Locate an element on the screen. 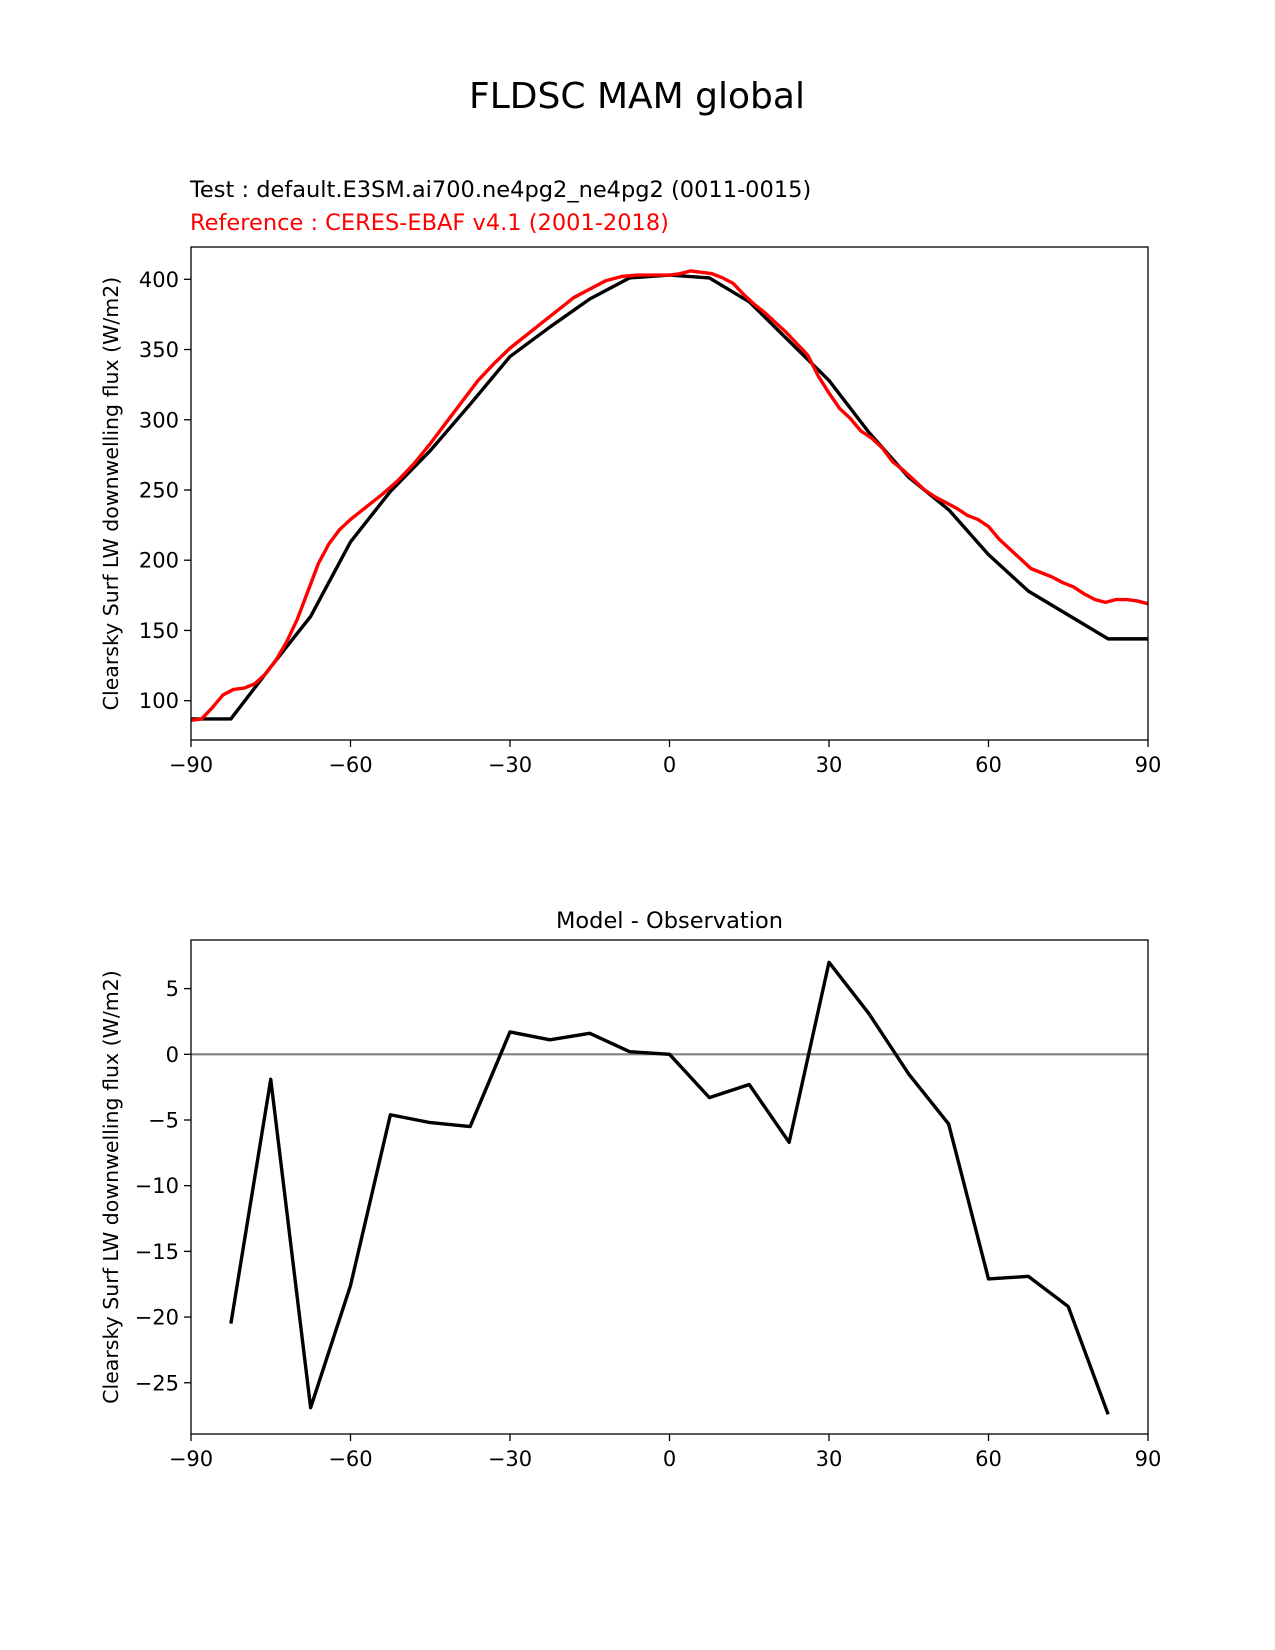 Image resolution: width=1275 pixels, height=1650 pixels. y-tick-label: 350 is located at coordinates (159, 350).